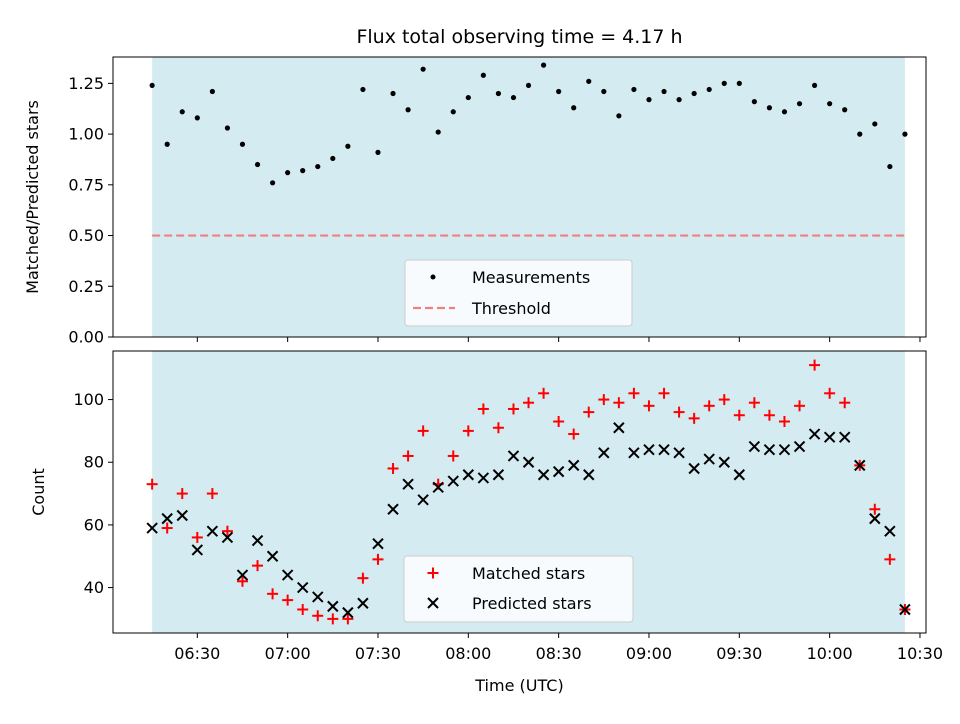 The width and height of the screenshot is (960, 724). What do you see at coordinates (739, 653) in the screenshot?
I see `x-tick-label: 09:30` at bounding box center [739, 653].